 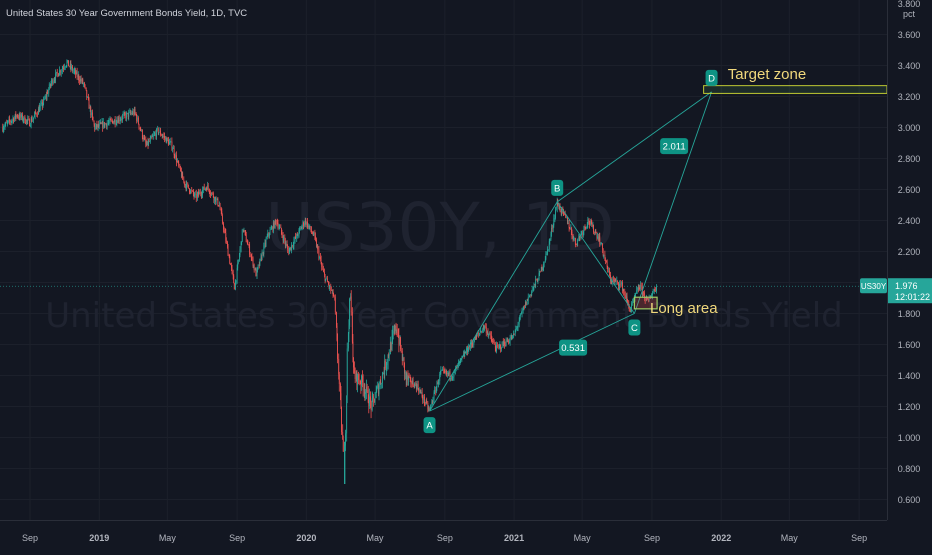 What do you see at coordinates (721, 538) in the screenshot?
I see `x-tick-label: 2022` at bounding box center [721, 538].